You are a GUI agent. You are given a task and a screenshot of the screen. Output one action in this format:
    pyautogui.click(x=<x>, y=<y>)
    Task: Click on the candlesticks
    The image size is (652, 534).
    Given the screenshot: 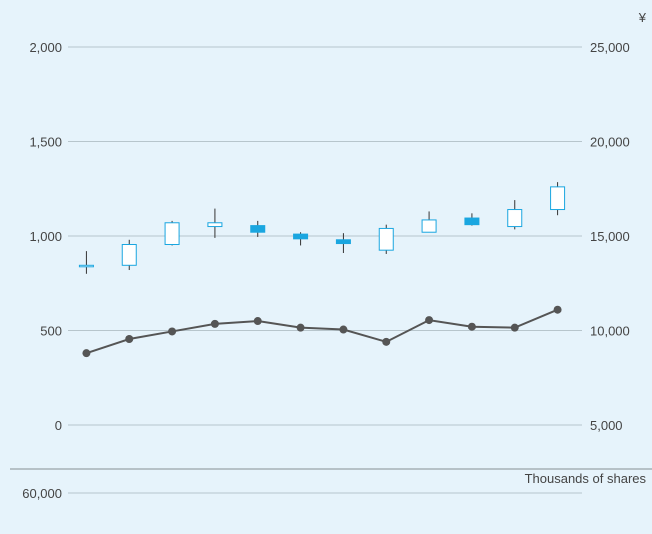 What is the action you would take?
    pyautogui.click(x=322, y=228)
    